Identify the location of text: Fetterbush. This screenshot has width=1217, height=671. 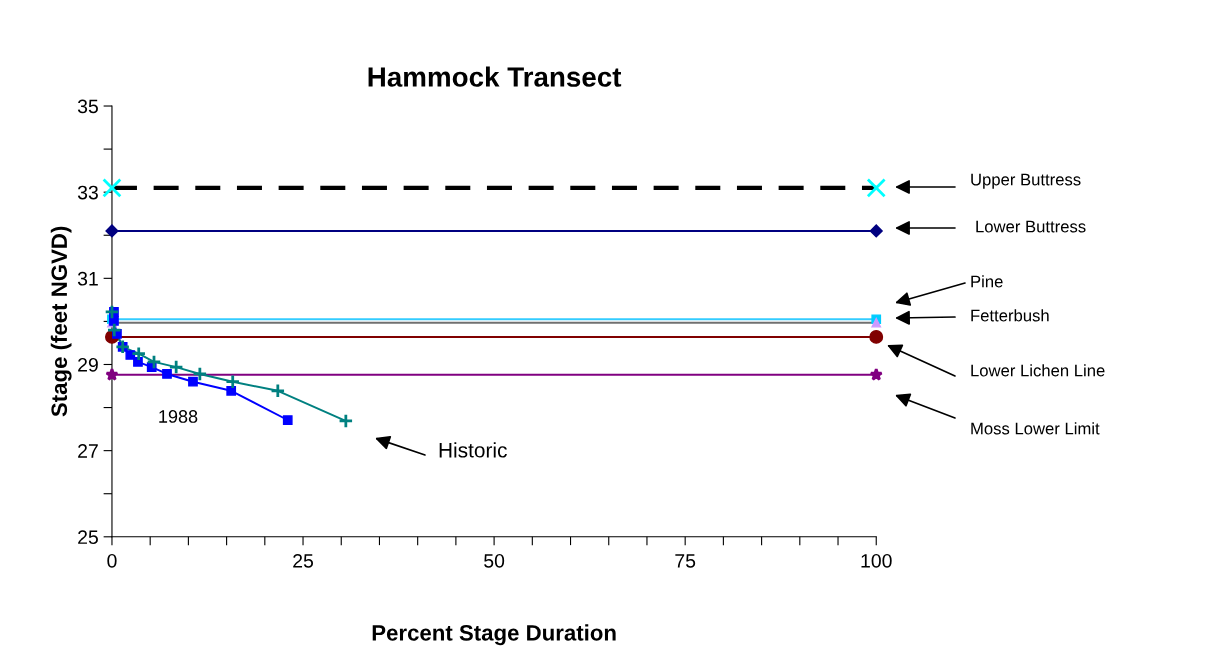
(1010, 315).